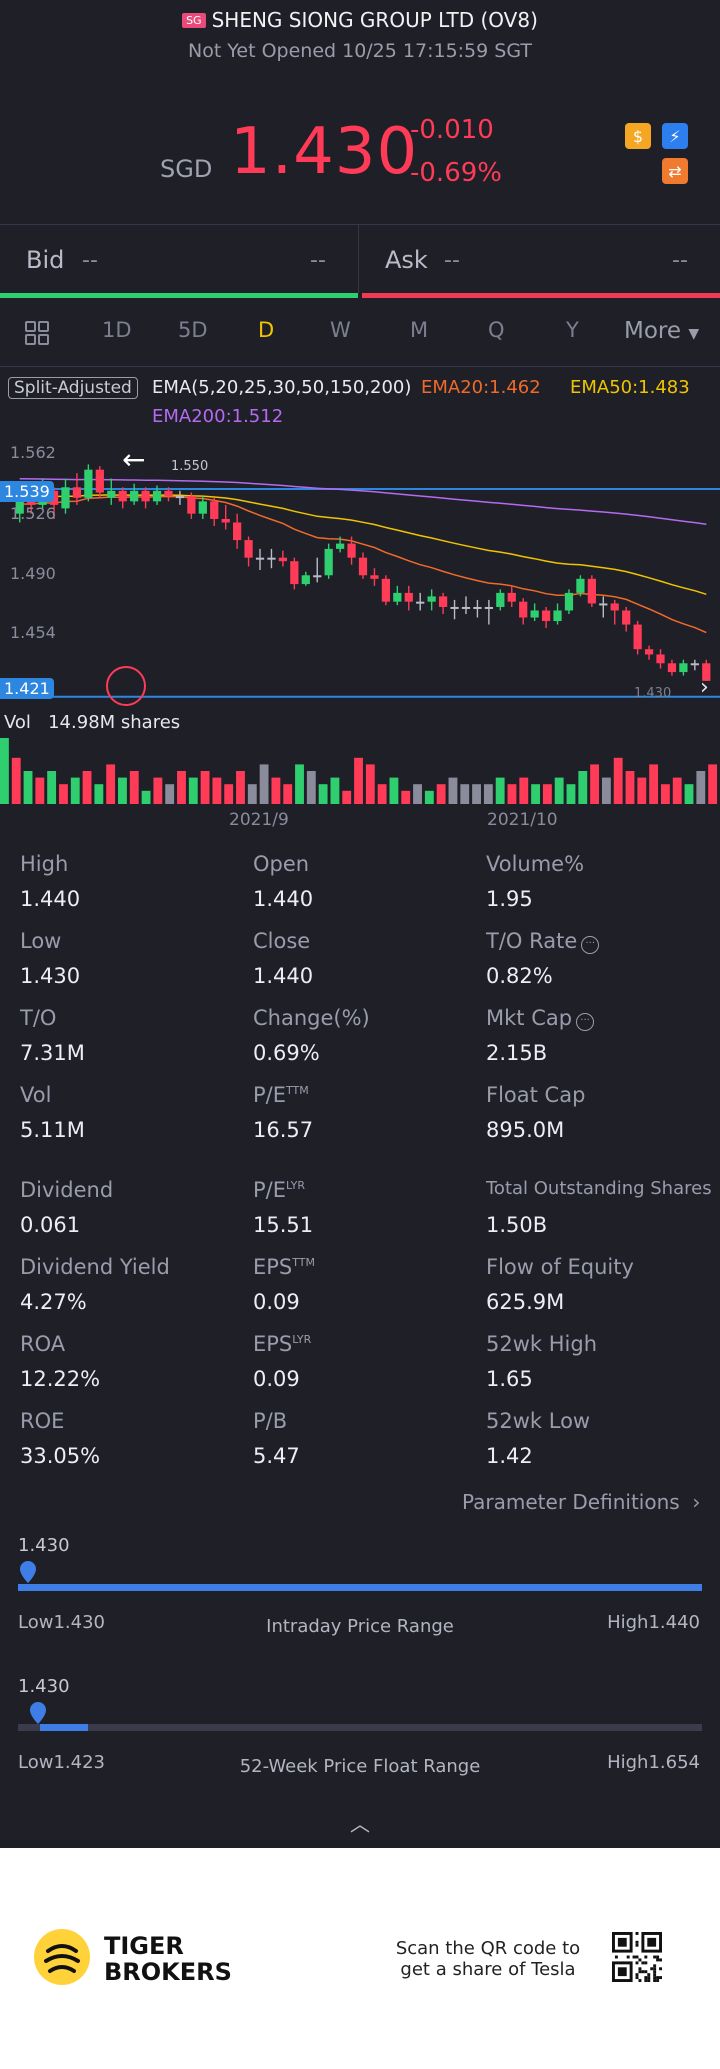 Image resolution: width=720 pixels, height=2069 pixels. Describe the element at coordinates (543, 941) in the screenshot. I see `stat-label-t-o-rate: T/O Rate ···` at that location.